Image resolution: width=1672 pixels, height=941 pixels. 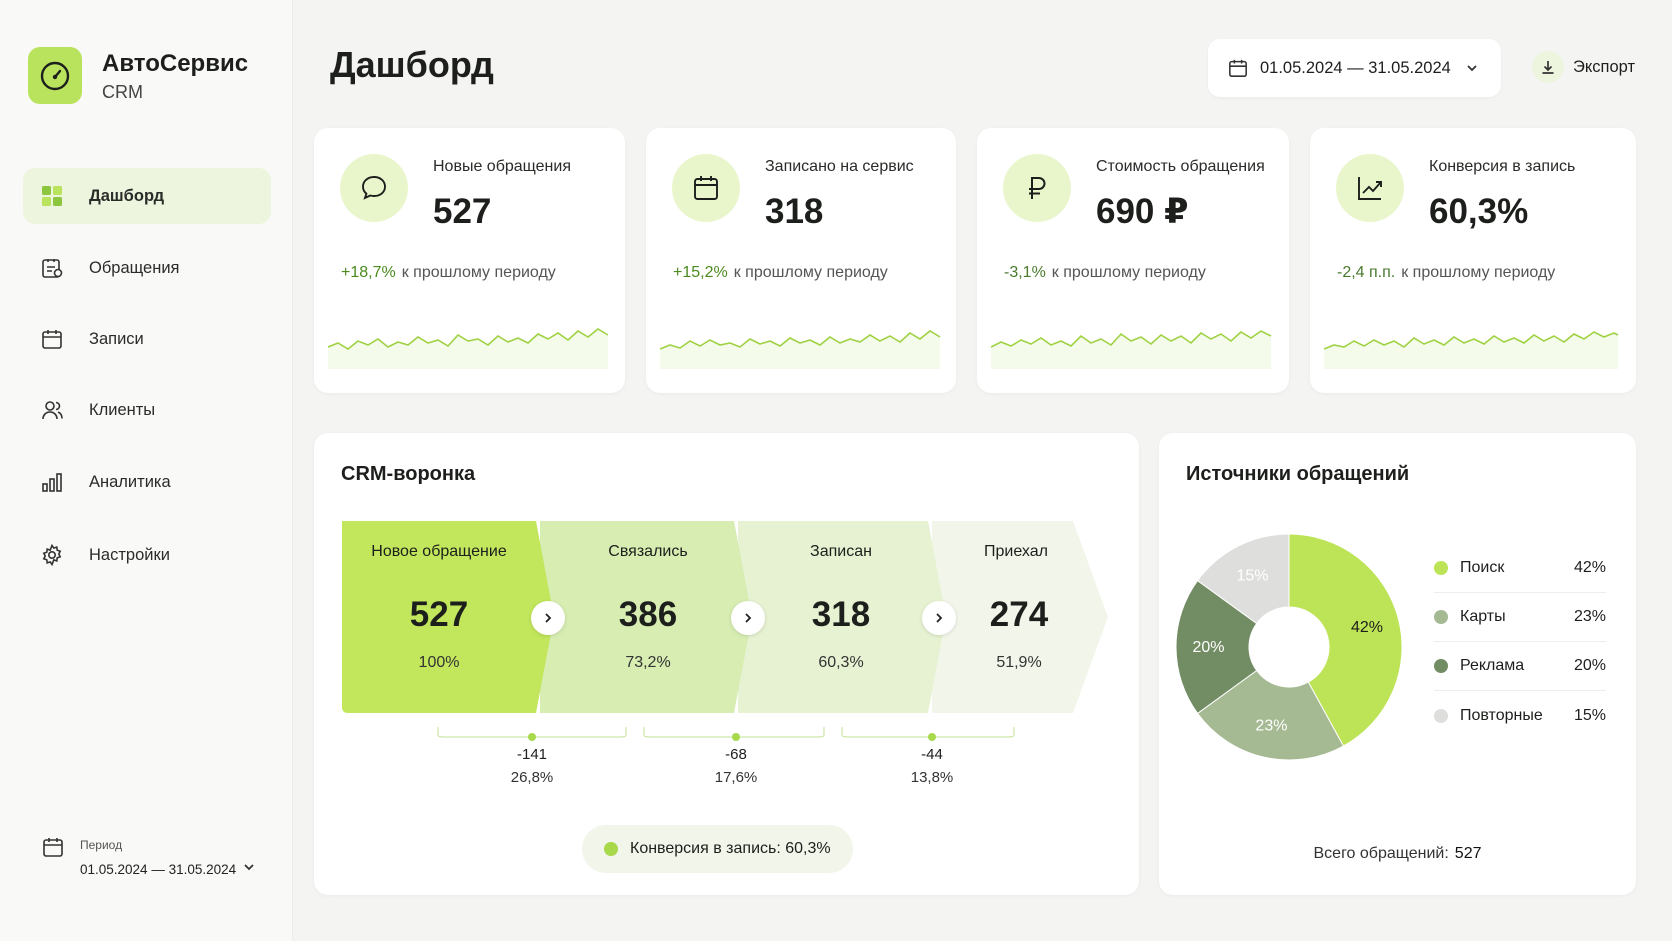 I want to click on sidebar-item-requests: Обращения, so click(x=147, y=268).